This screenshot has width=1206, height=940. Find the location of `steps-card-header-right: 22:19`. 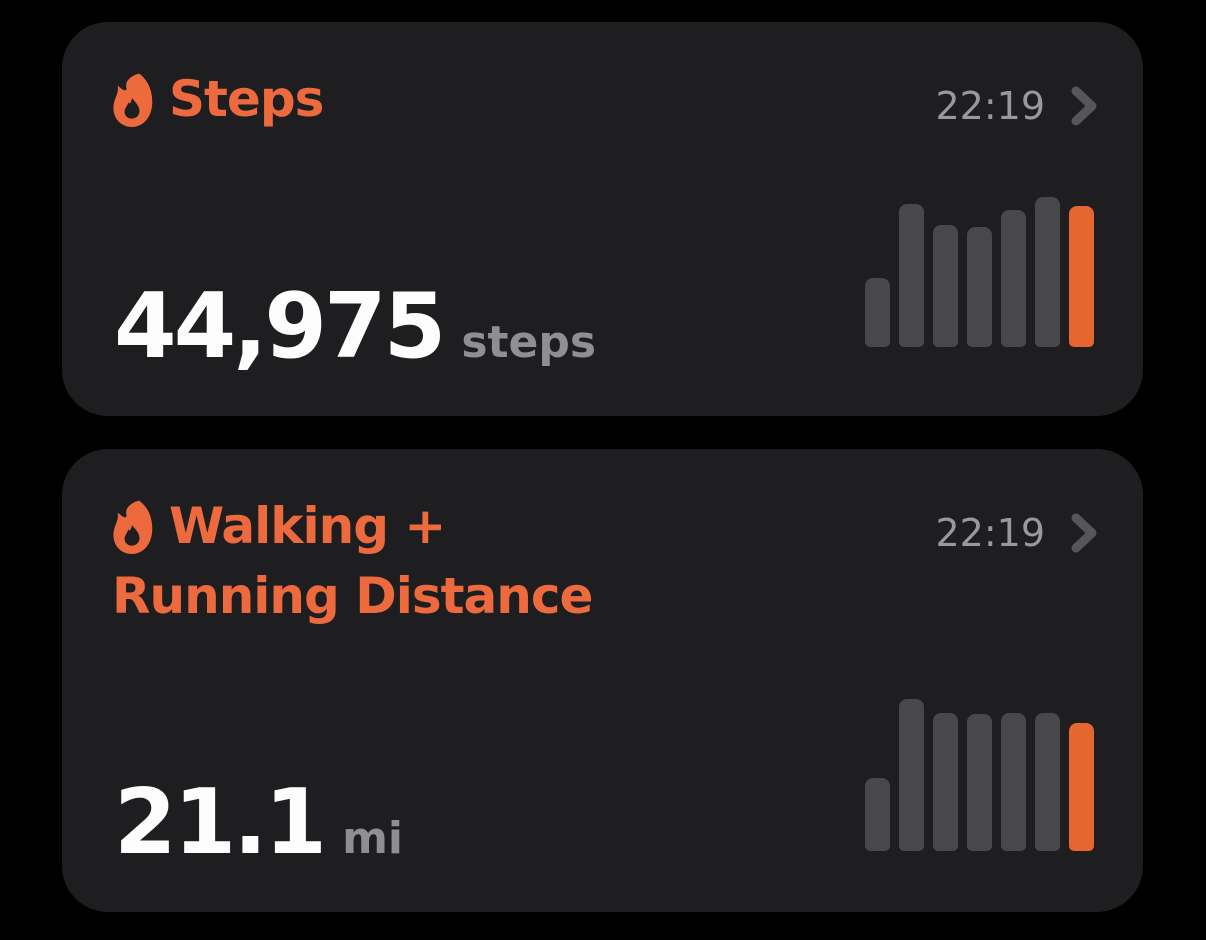

steps-card-header-right: 22:19 is located at coordinates (1017, 106).